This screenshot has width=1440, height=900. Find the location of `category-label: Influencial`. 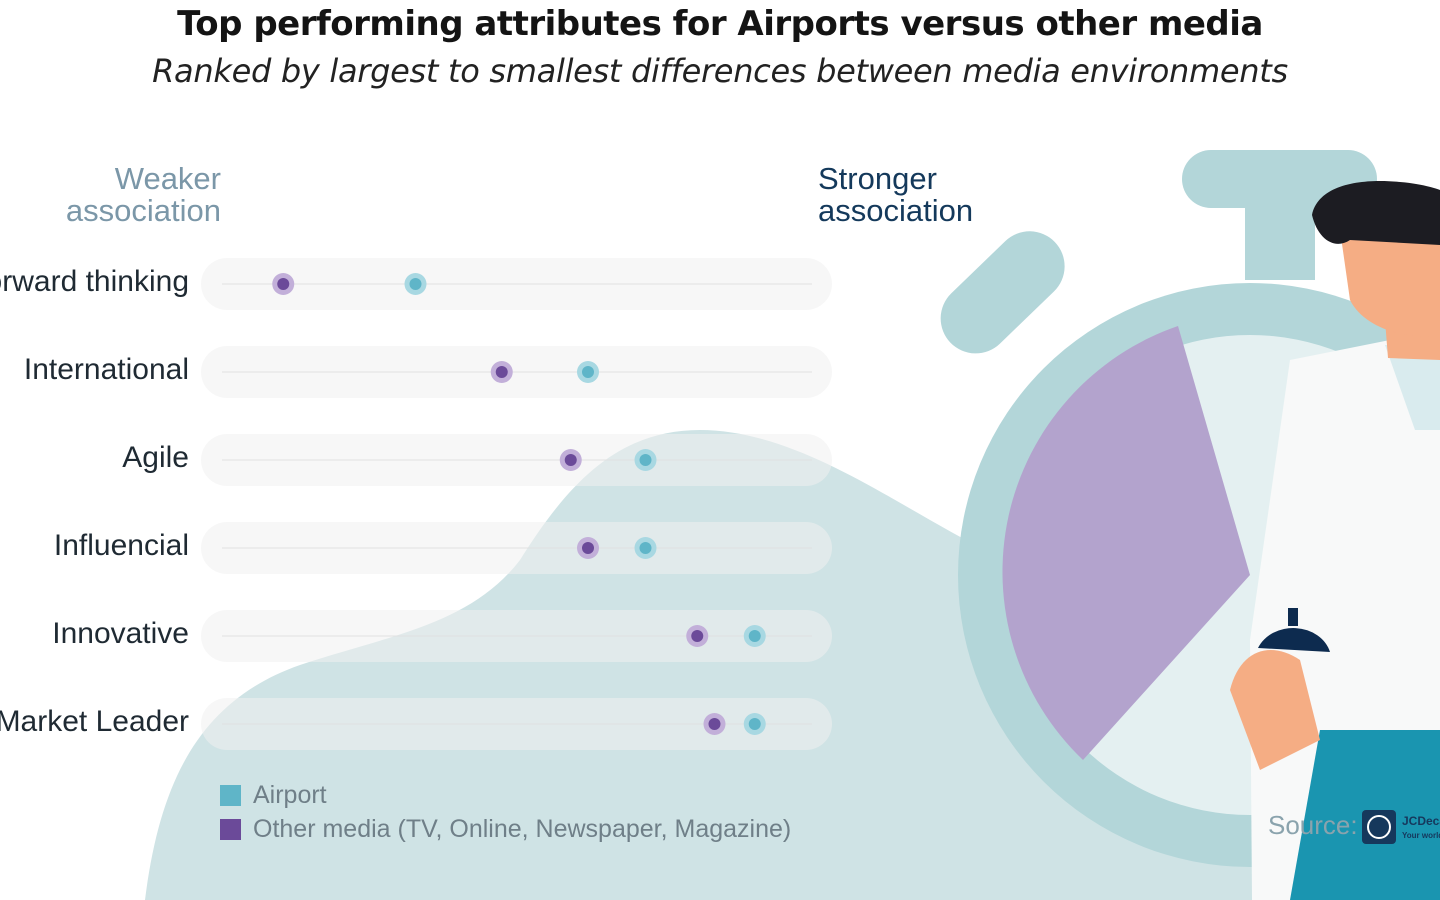

category-label: Influencial is located at coordinates (121, 545).